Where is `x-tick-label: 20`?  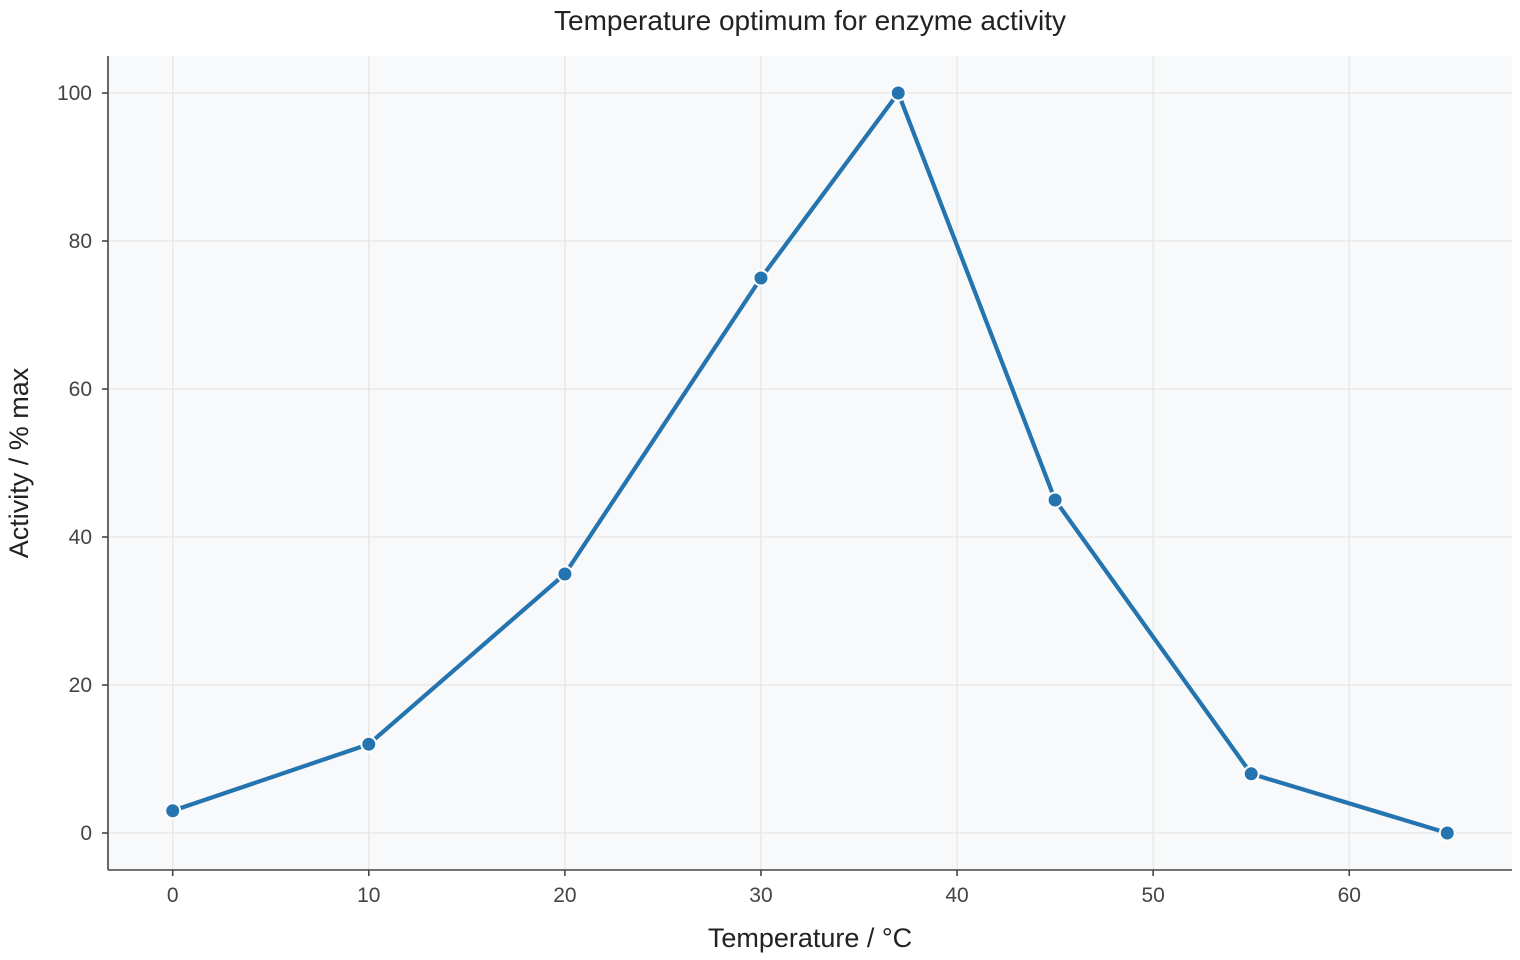 x-tick-label: 20 is located at coordinates (564, 895).